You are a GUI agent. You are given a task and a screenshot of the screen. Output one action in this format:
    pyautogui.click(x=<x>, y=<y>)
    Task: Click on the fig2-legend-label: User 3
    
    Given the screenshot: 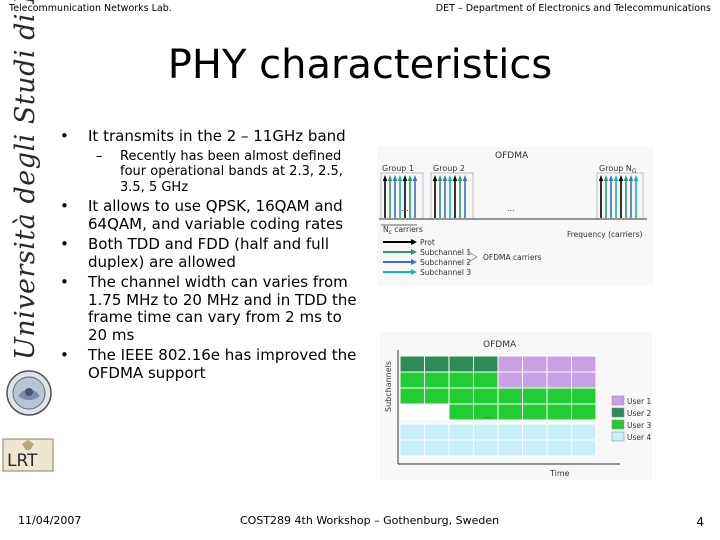 What is the action you would take?
    pyautogui.click(x=639, y=425)
    